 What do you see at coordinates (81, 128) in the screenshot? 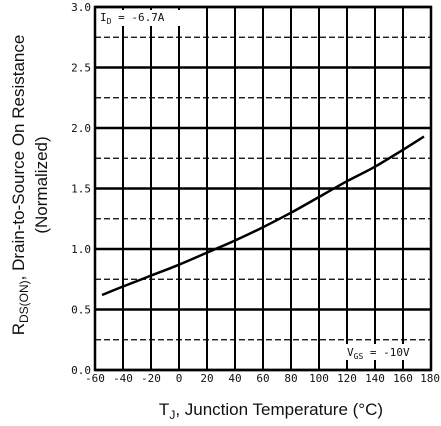
I see `y-tick-label: 2.0` at bounding box center [81, 128].